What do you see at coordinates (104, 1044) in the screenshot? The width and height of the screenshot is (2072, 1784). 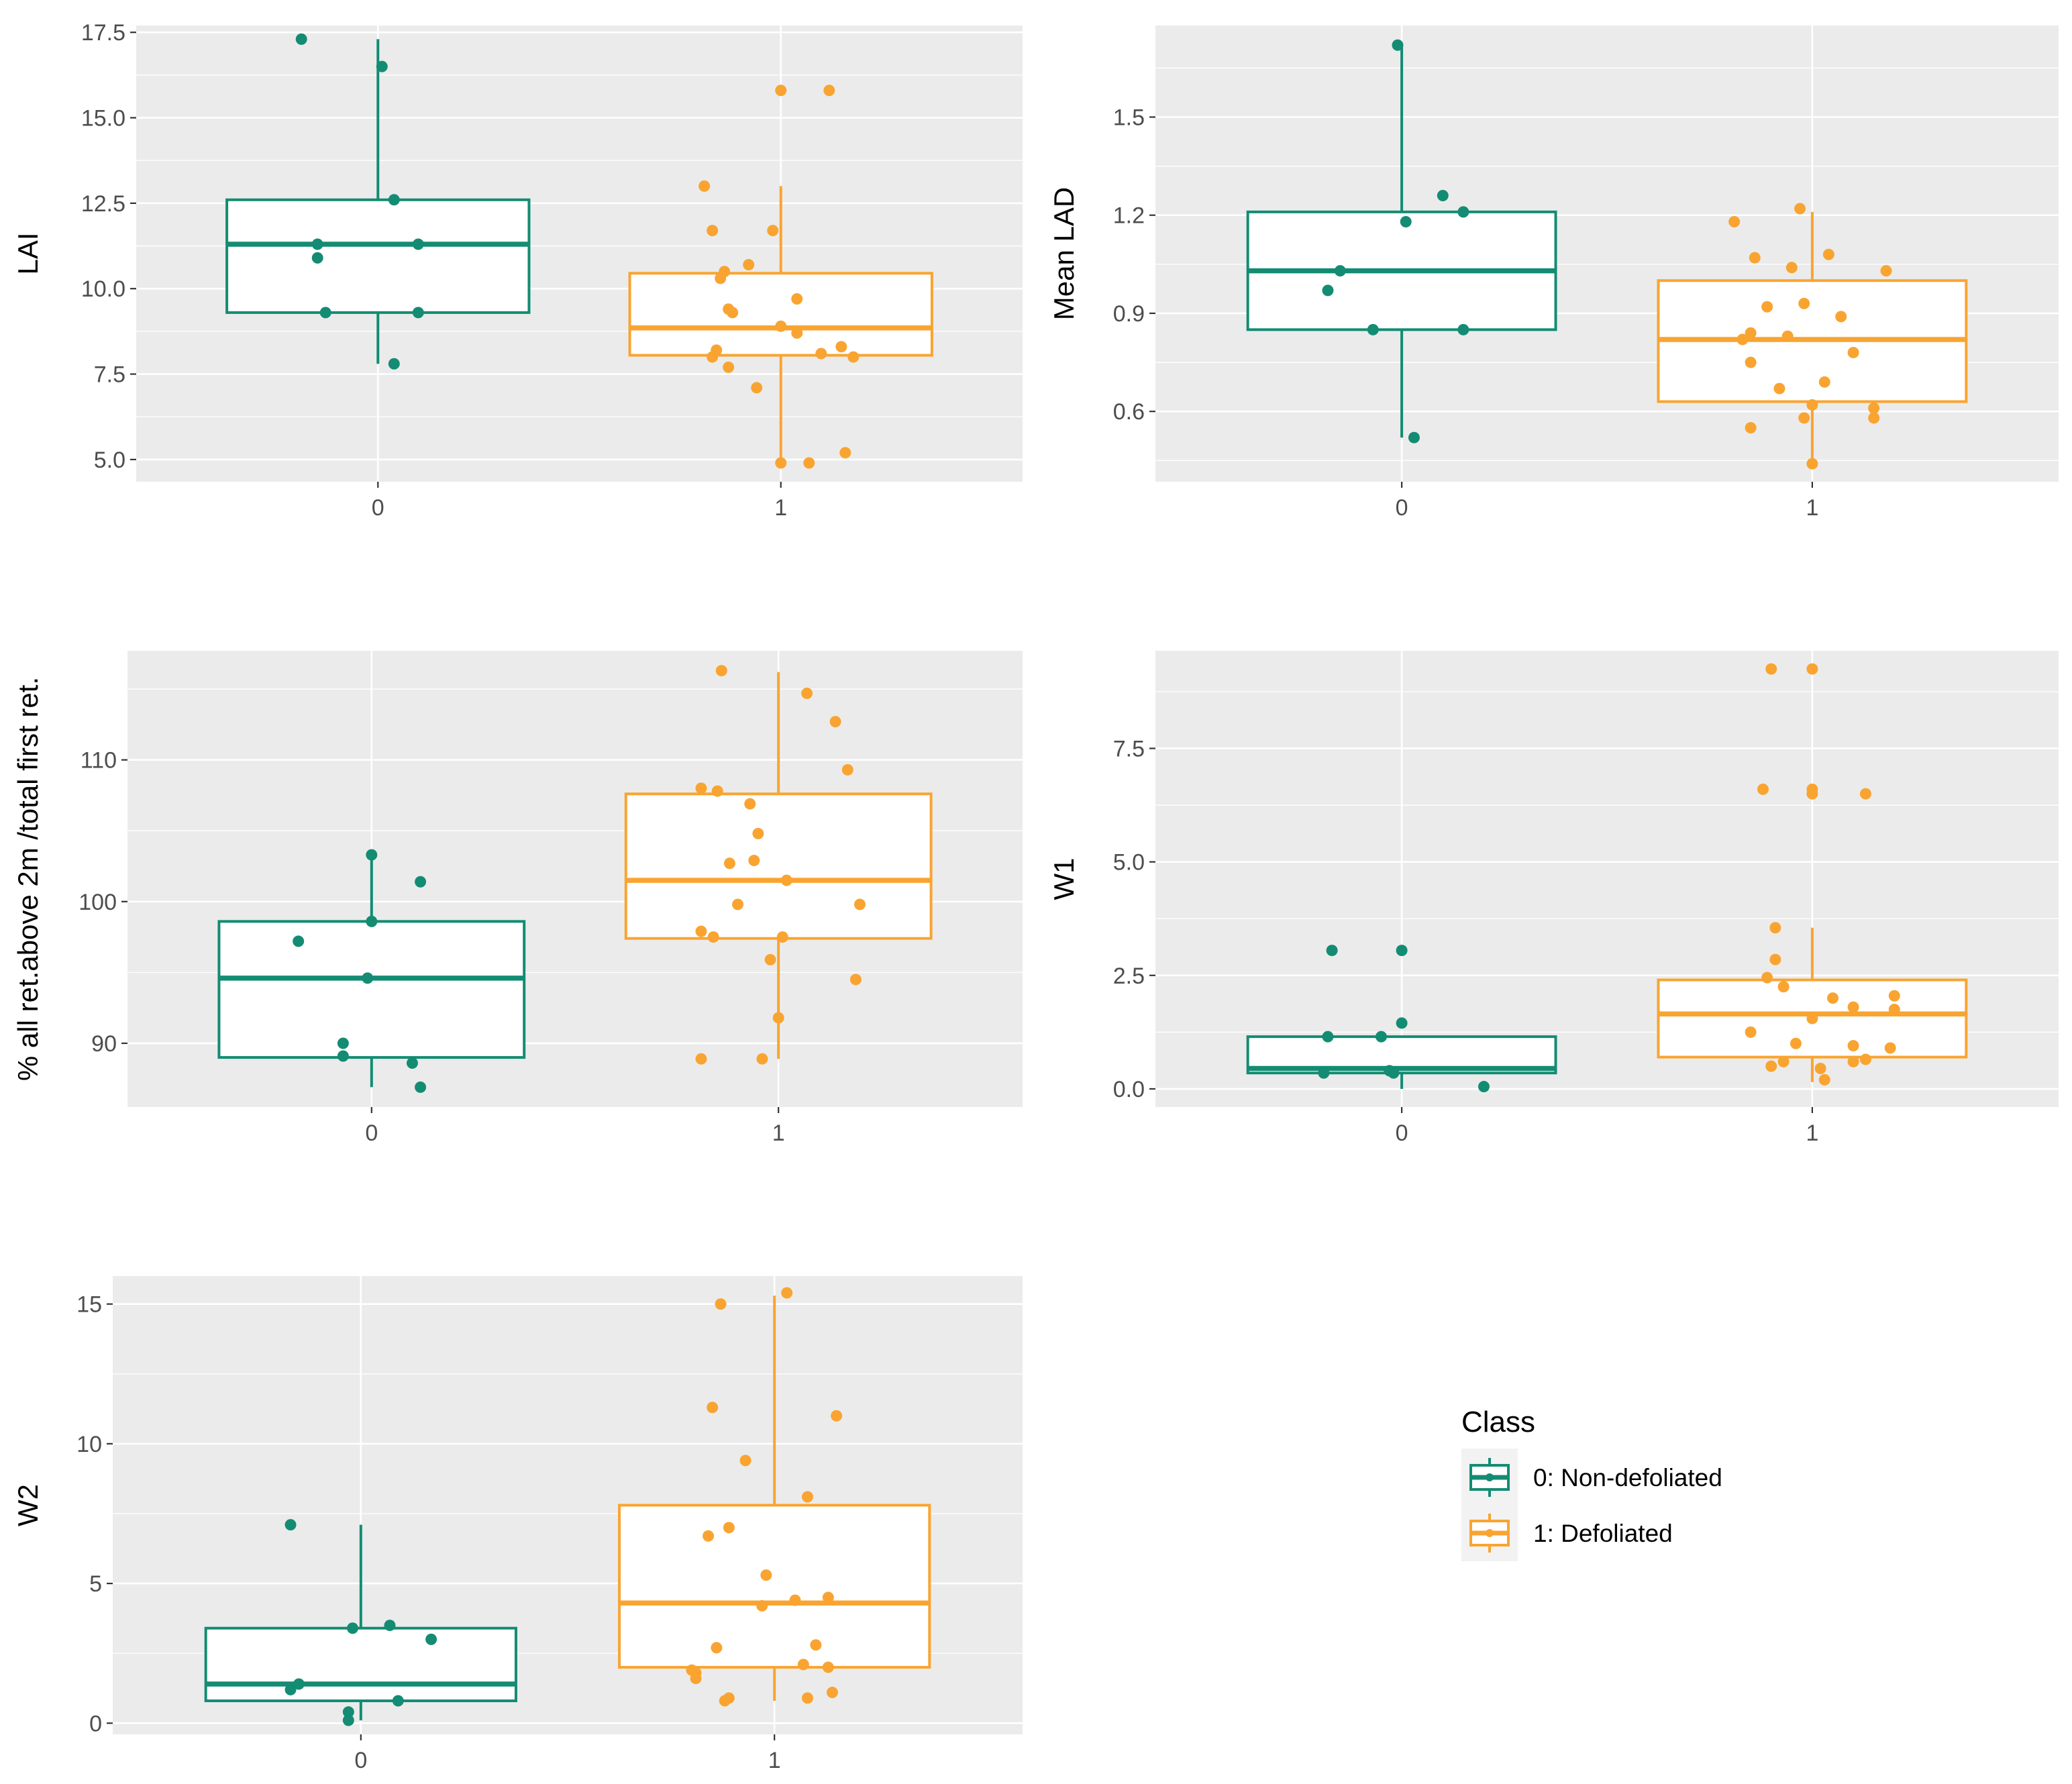 I see `y-tick-label: 90` at bounding box center [104, 1044].